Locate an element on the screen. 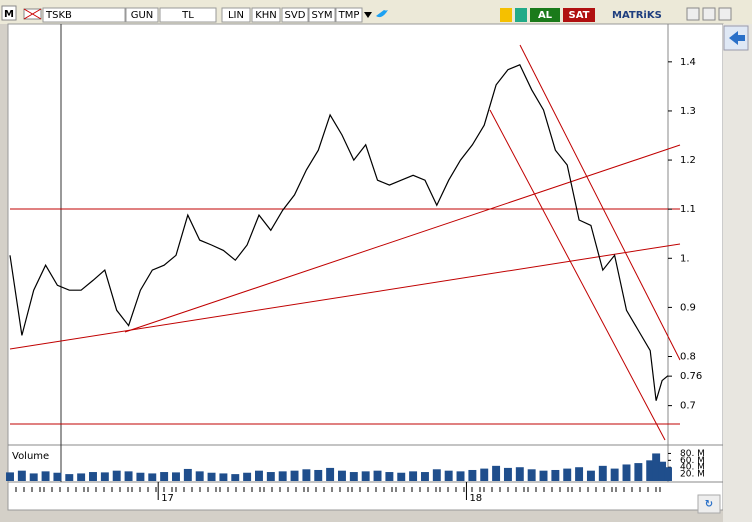  logo-box is located at coordinates (9, 13).